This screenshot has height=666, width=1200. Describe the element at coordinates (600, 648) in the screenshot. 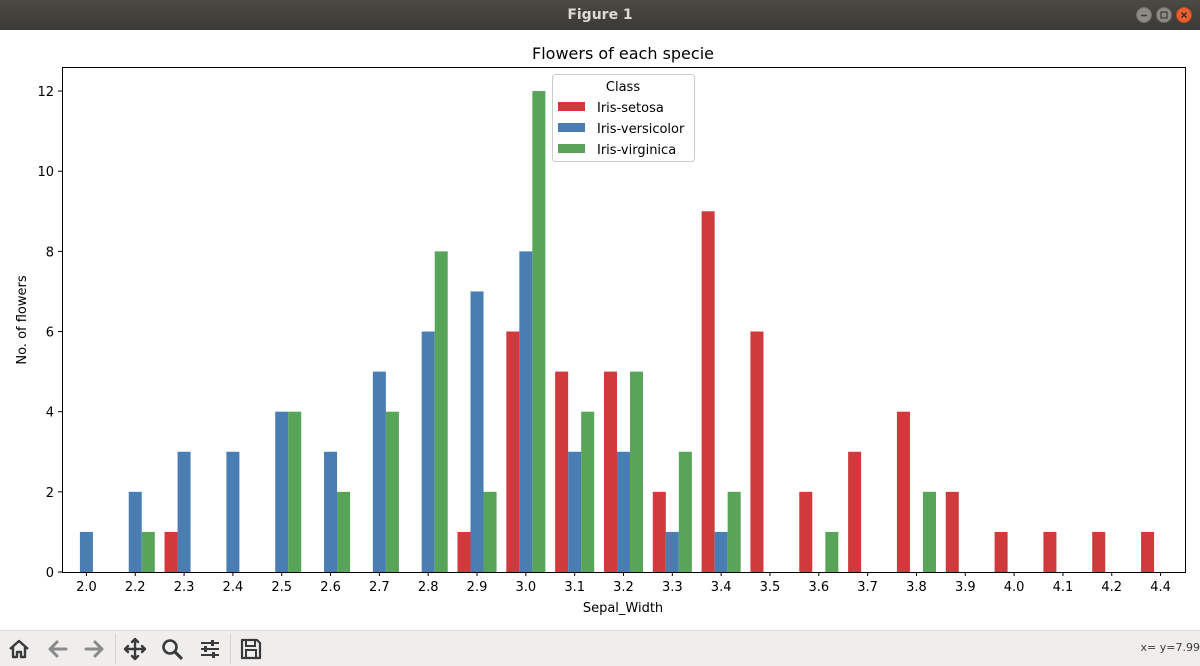

I see `navigation-toolbar: x= y=7.99` at that location.